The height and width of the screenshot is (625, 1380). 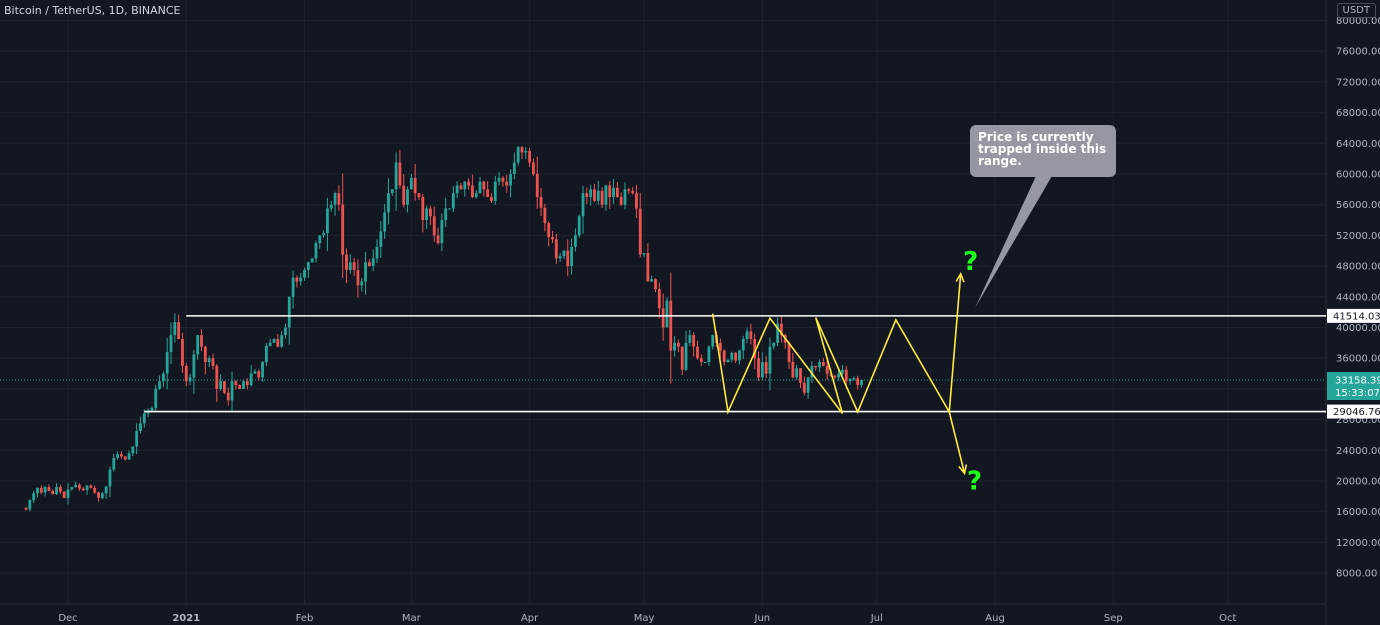 What do you see at coordinates (1358, 175) in the screenshot?
I see `y-tick-label: 60000.00` at bounding box center [1358, 175].